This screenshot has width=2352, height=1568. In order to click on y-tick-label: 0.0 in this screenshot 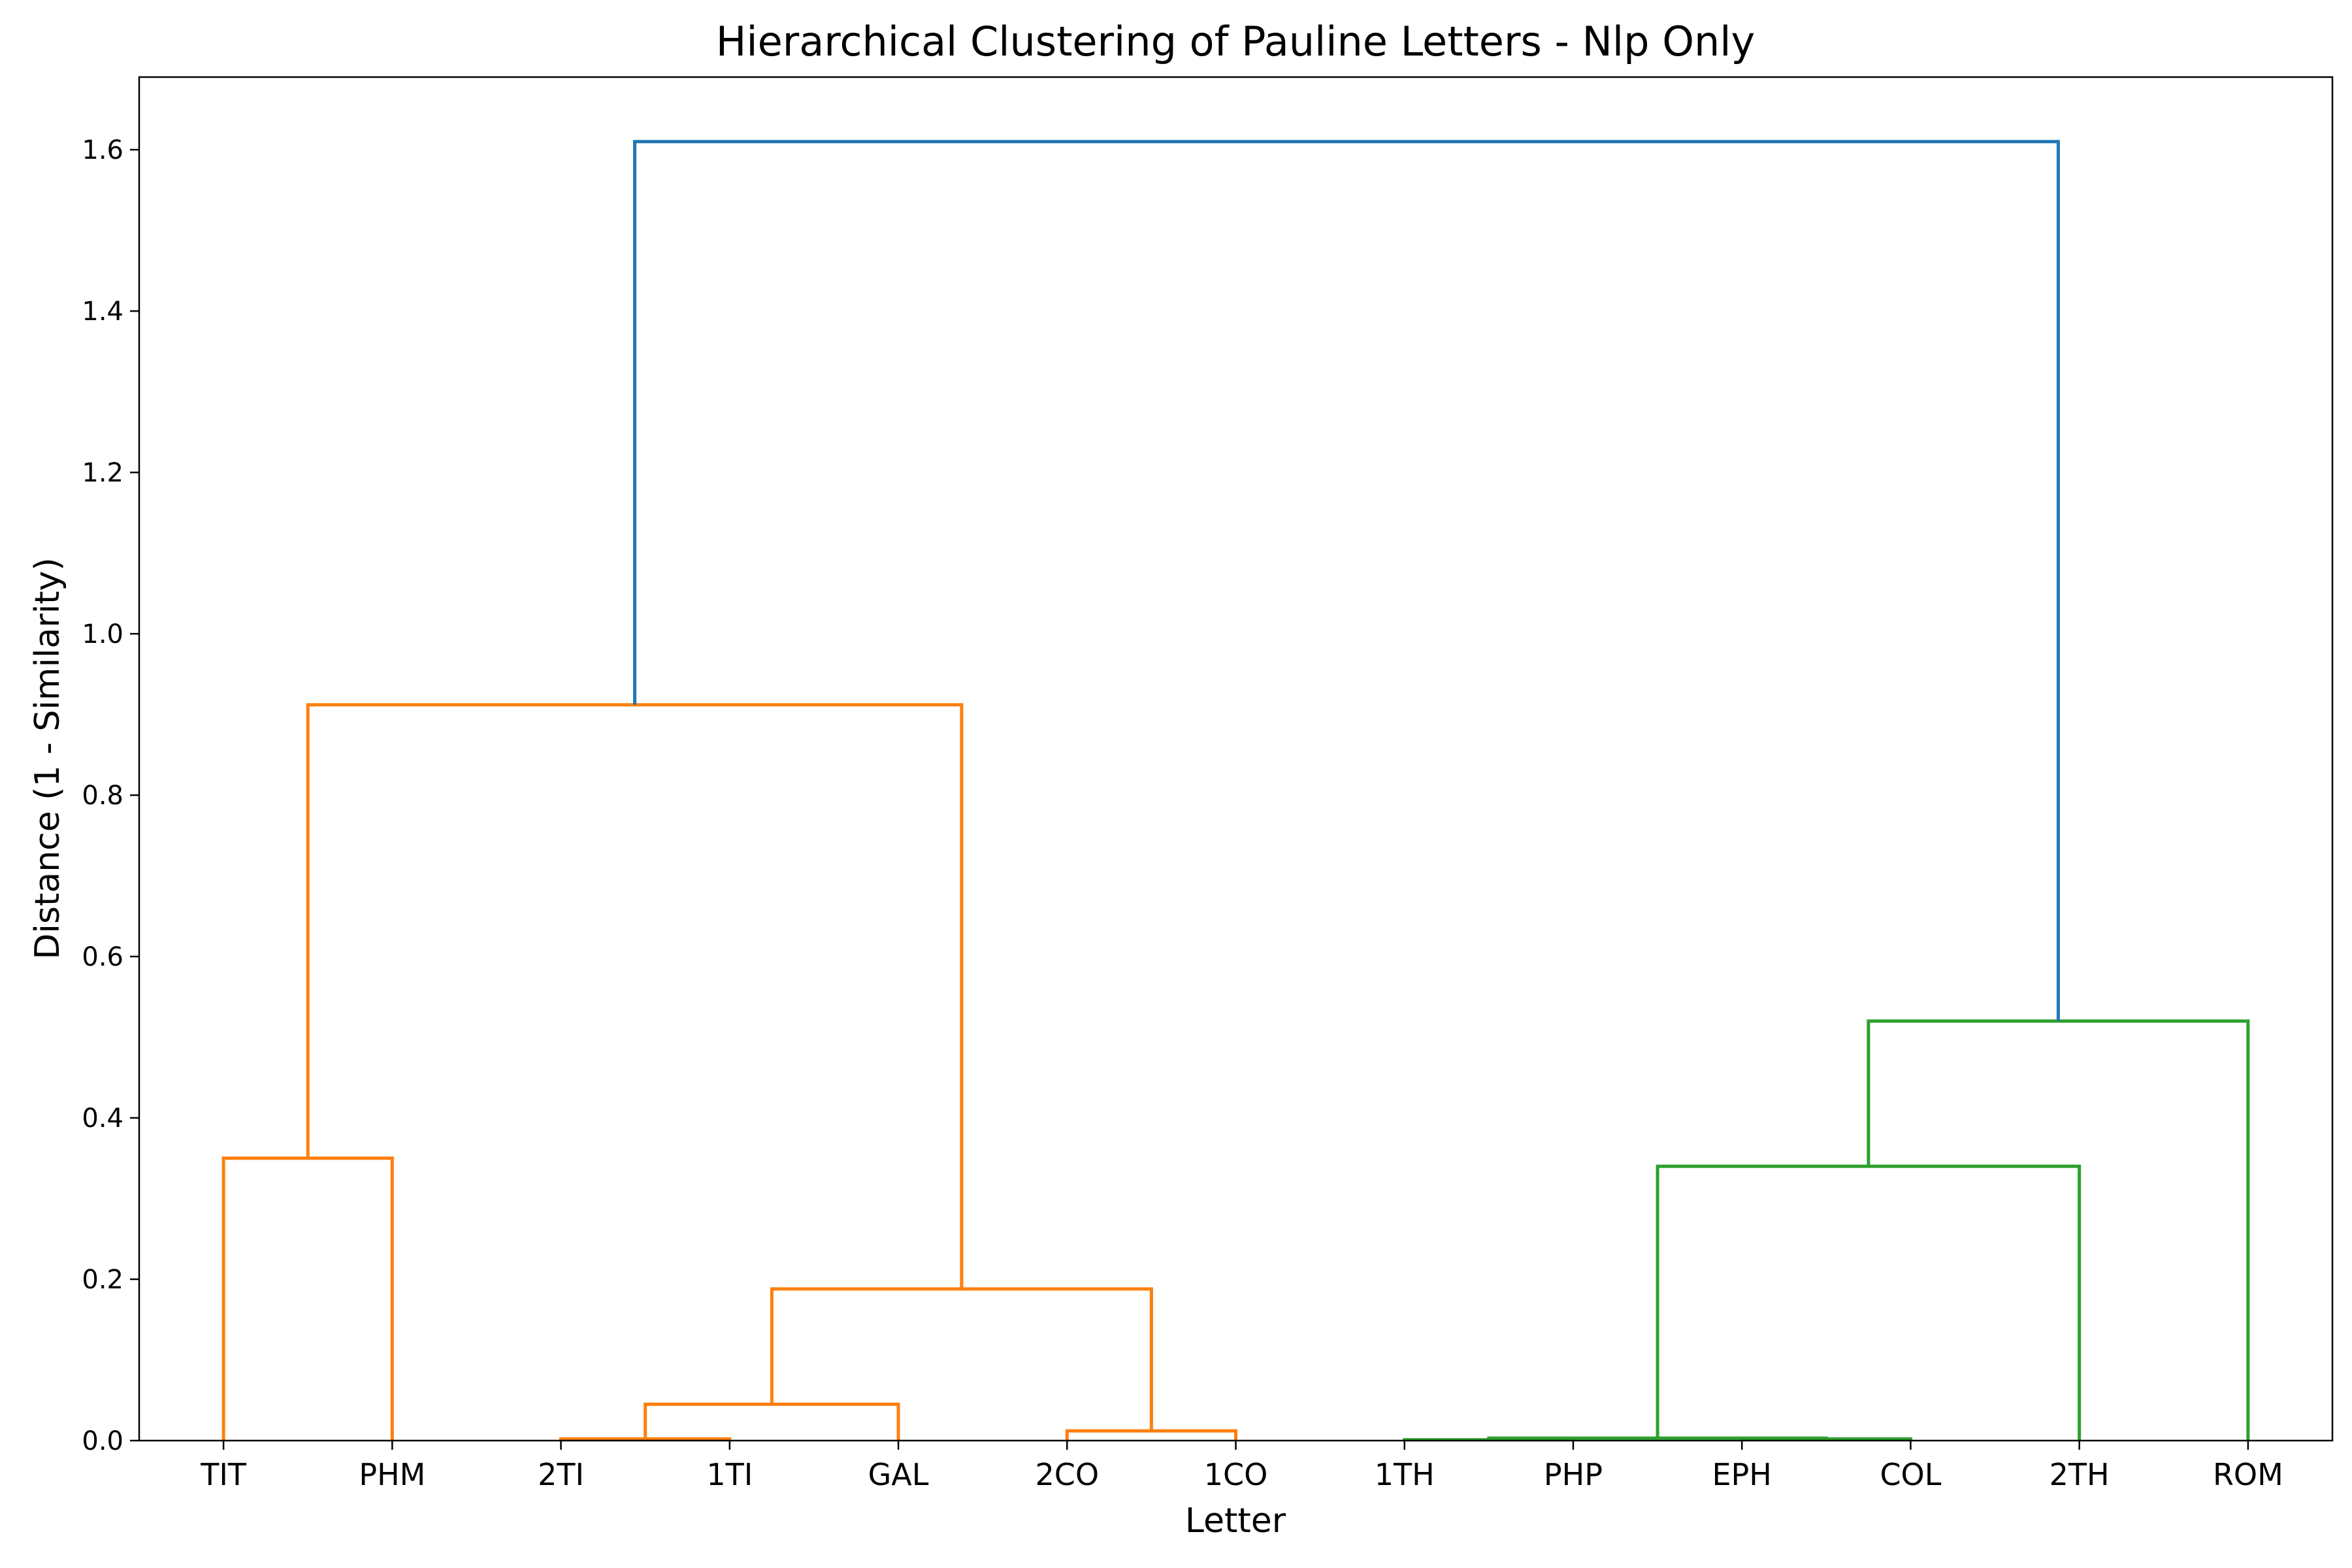, I will do `click(102, 1441)`.